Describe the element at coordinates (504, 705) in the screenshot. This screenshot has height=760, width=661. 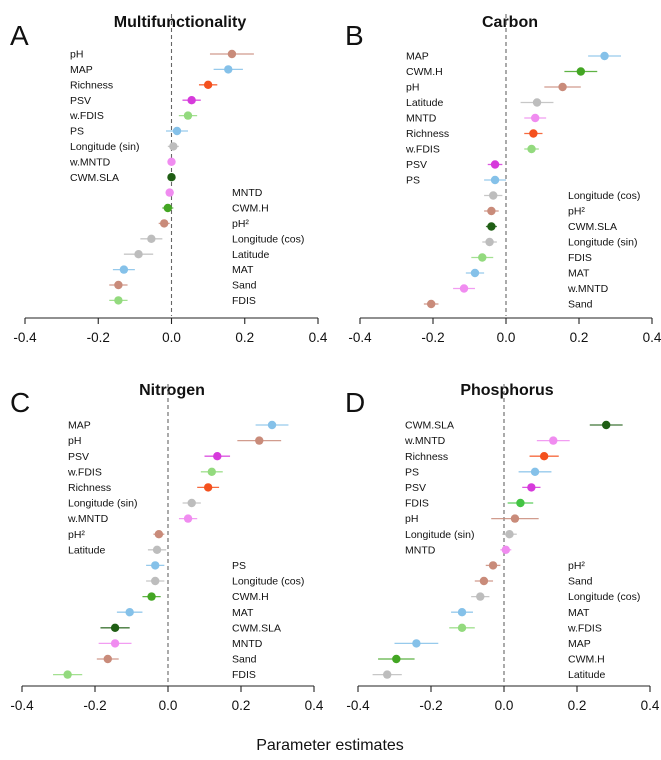
I see `x-tick-label: 0.0` at that location.